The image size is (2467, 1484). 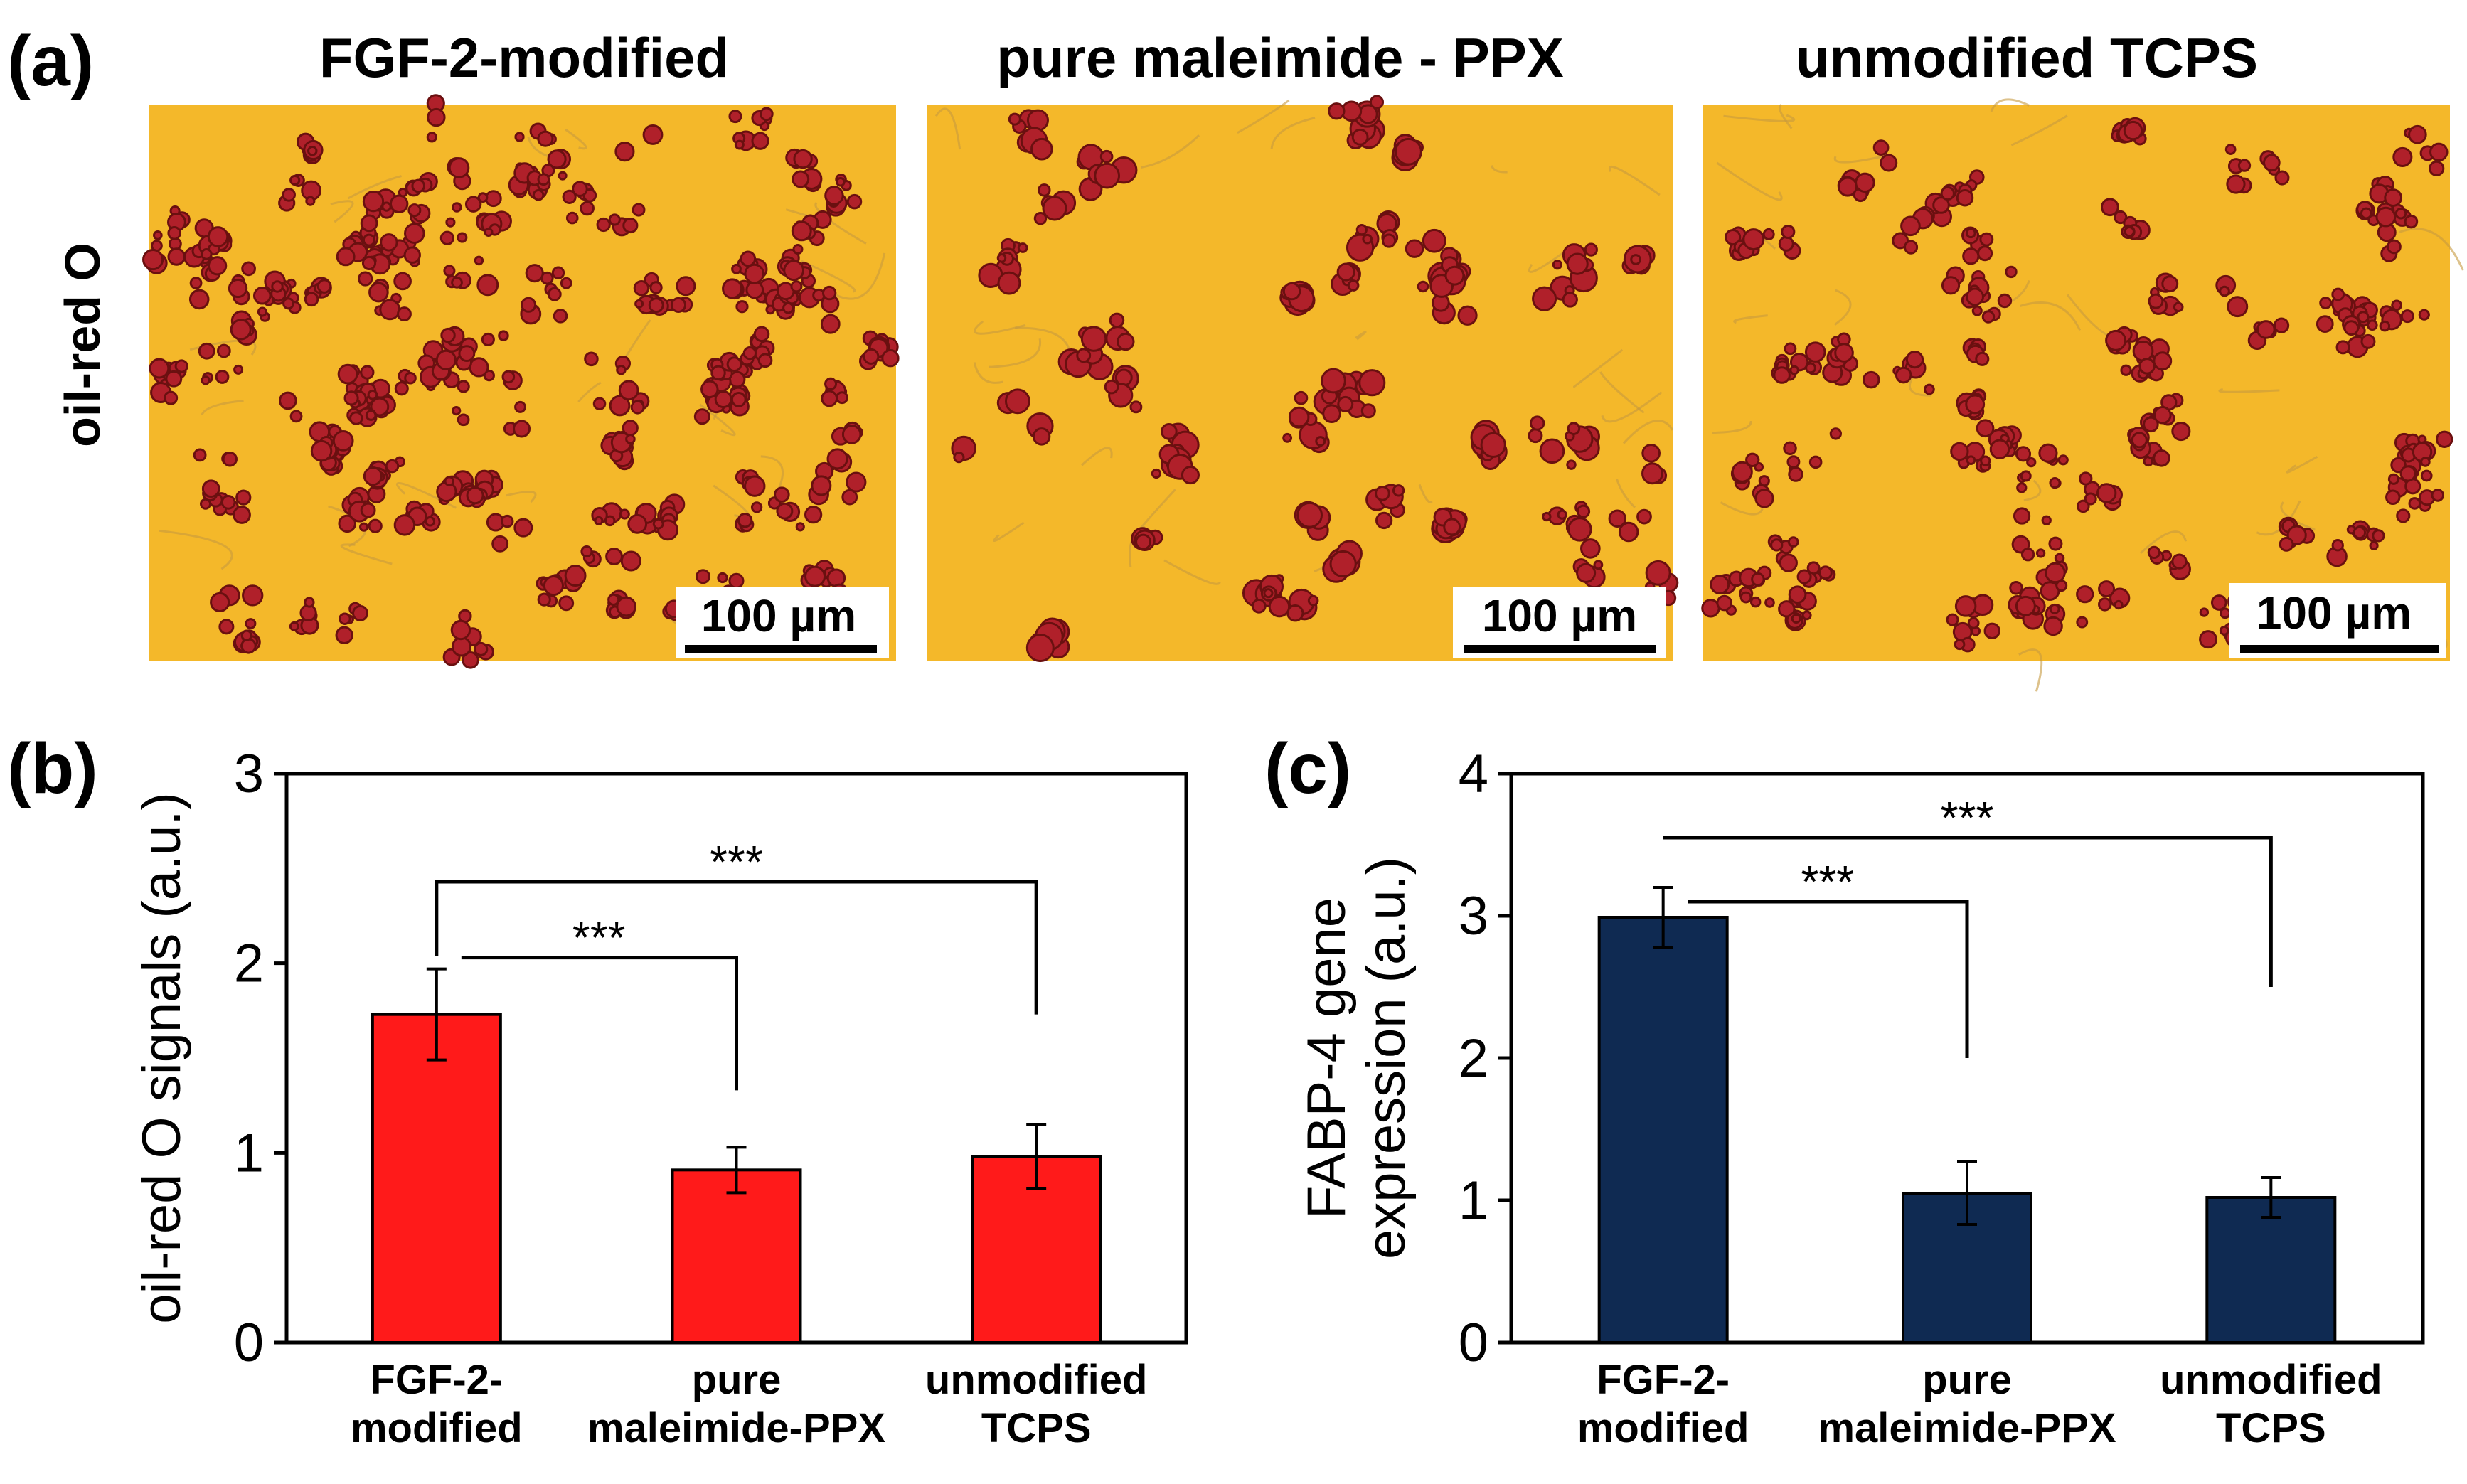 What do you see at coordinates (1280, 58) in the screenshot?
I see `image-title-2: pure maleimide - PPX` at bounding box center [1280, 58].